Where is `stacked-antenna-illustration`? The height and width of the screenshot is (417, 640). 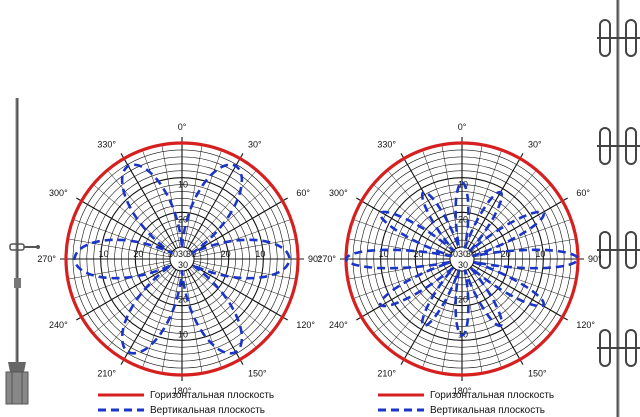
stacked-antenna-illustration is located at coordinates (618, 208).